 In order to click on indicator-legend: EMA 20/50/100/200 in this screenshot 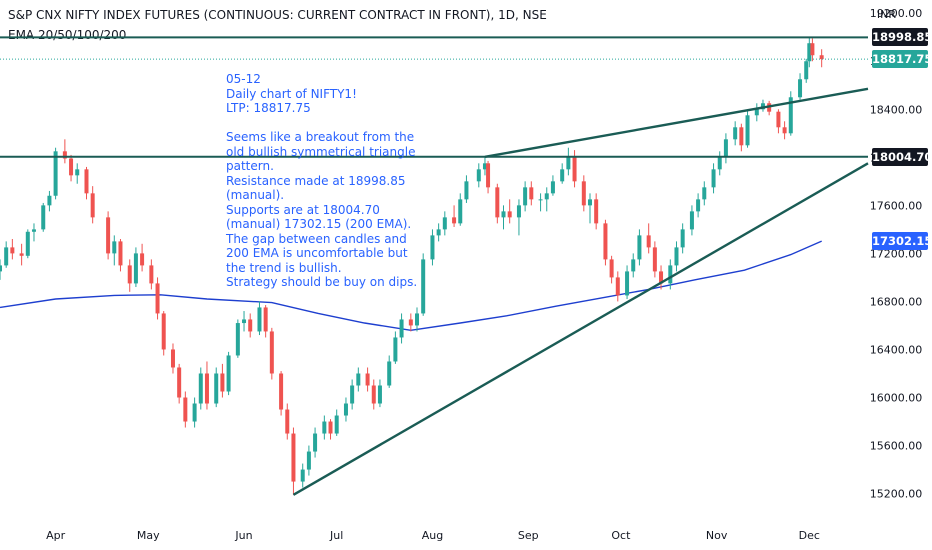, I will do `click(67, 35)`.